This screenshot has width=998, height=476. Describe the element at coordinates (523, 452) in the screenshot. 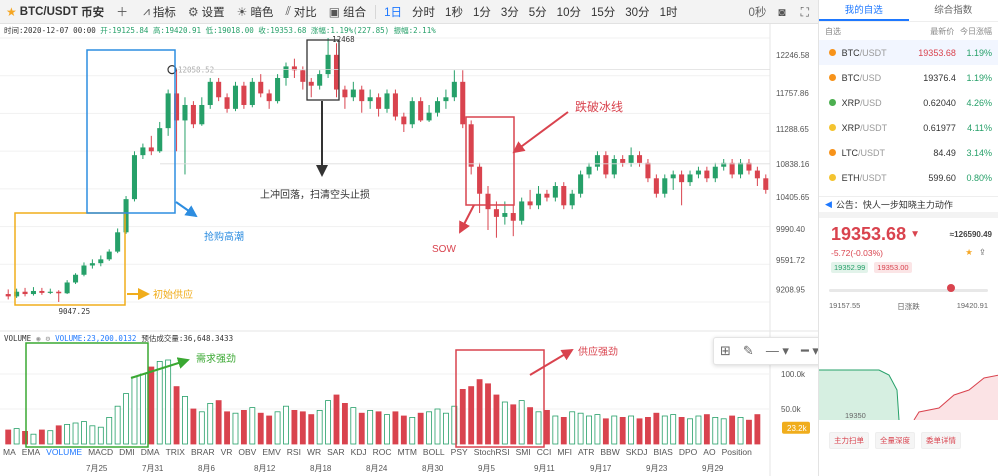

I see `indicator-tab-smi: SMI` at that location.